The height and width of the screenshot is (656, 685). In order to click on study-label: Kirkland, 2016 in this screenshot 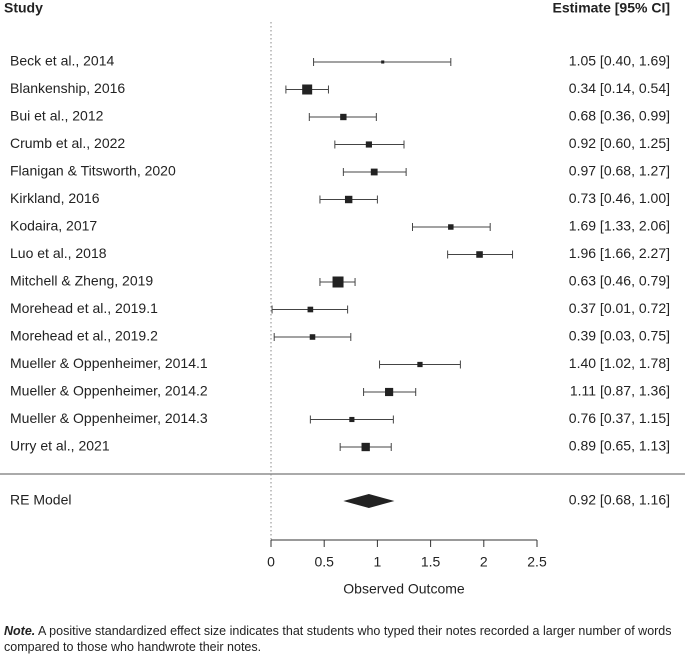, I will do `click(55, 198)`.